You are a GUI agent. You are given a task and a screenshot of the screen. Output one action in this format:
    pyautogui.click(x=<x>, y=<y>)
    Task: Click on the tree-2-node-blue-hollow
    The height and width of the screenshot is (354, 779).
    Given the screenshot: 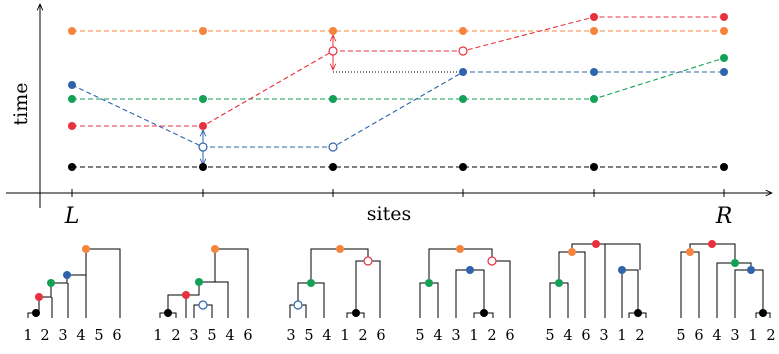 What is the action you would take?
    pyautogui.click(x=203, y=305)
    